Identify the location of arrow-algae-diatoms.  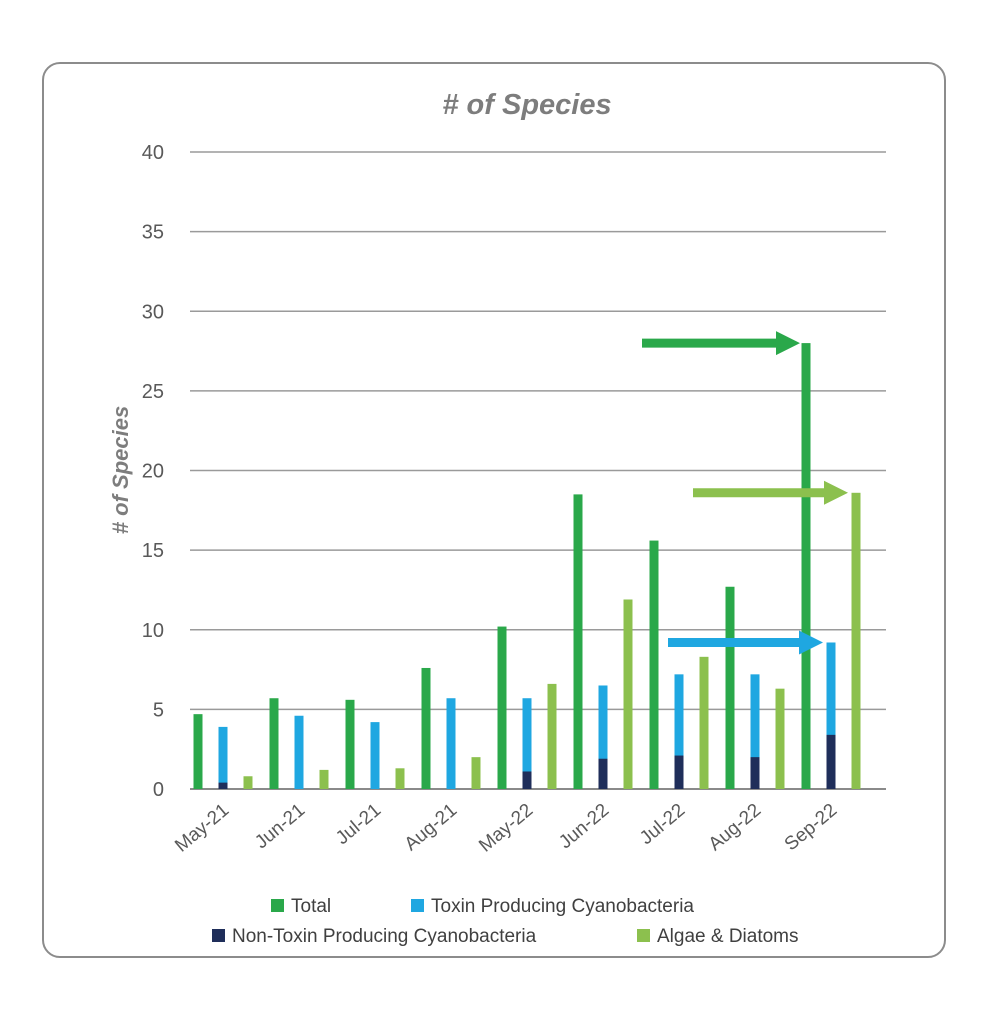
(770, 492).